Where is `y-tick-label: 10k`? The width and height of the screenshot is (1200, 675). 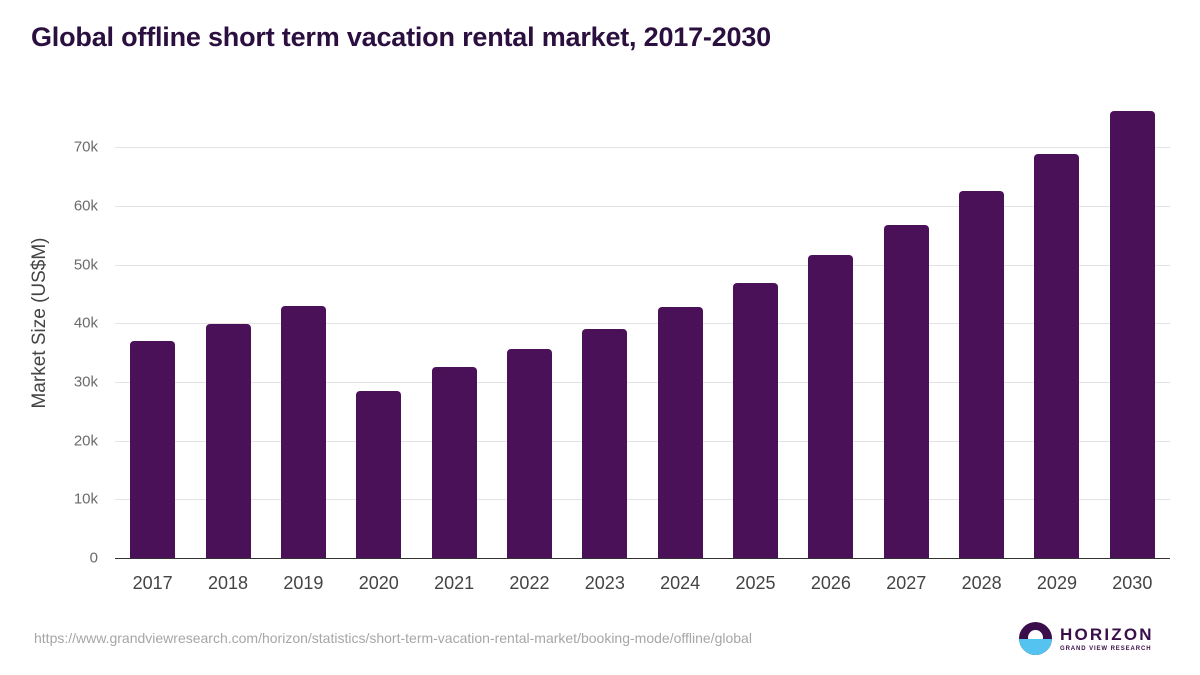
y-tick-label: 10k is located at coordinates (85, 499).